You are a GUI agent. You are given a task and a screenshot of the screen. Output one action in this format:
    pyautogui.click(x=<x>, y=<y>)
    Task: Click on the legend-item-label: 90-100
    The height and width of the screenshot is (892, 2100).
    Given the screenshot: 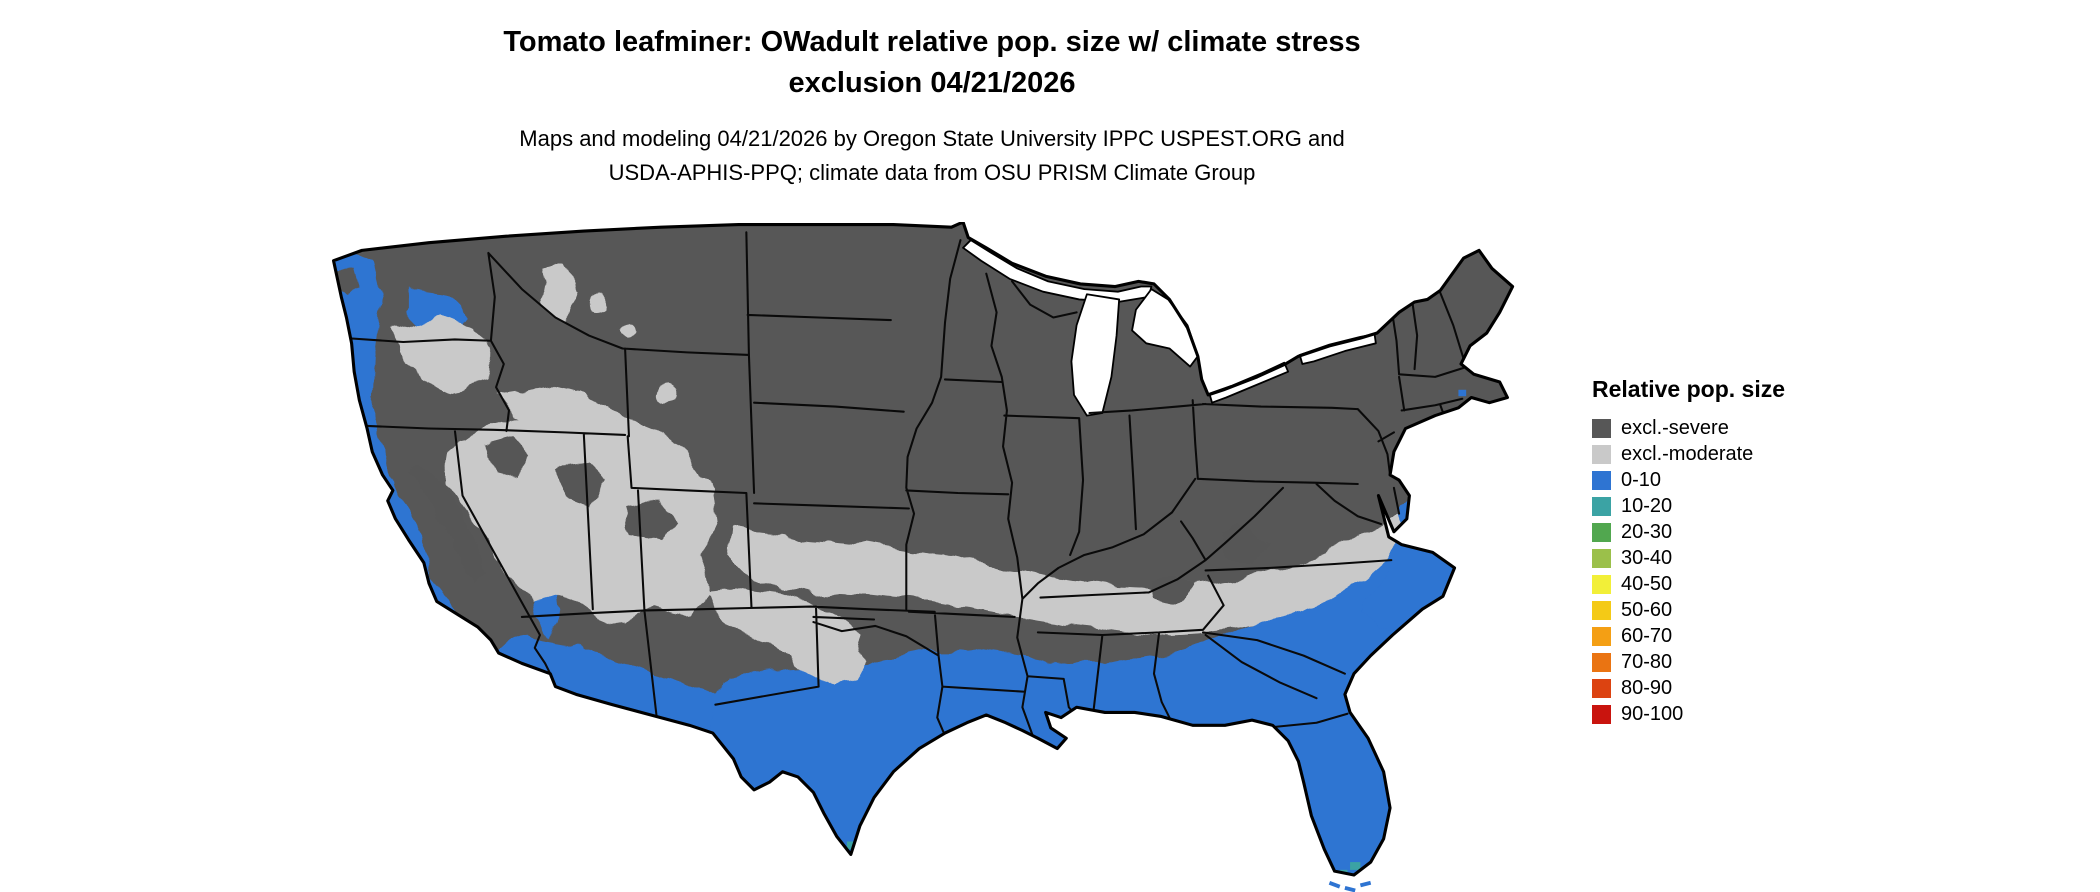 What is the action you would take?
    pyautogui.click(x=1652, y=713)
    